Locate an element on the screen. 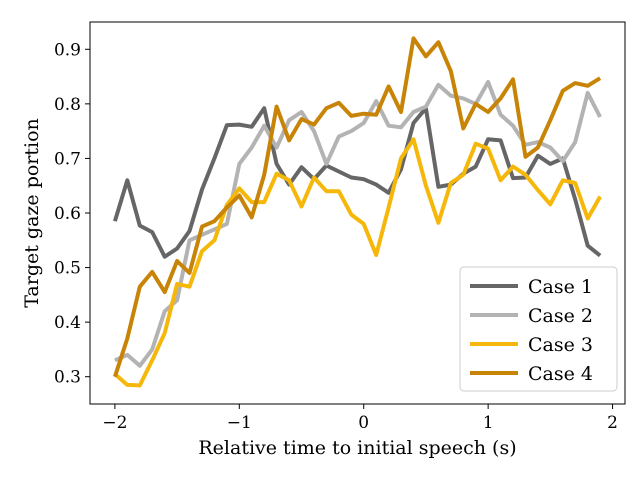 The width and height of the screenshot is (640, 480). legend-label: Case 3 is located at coordinates (560, 345).